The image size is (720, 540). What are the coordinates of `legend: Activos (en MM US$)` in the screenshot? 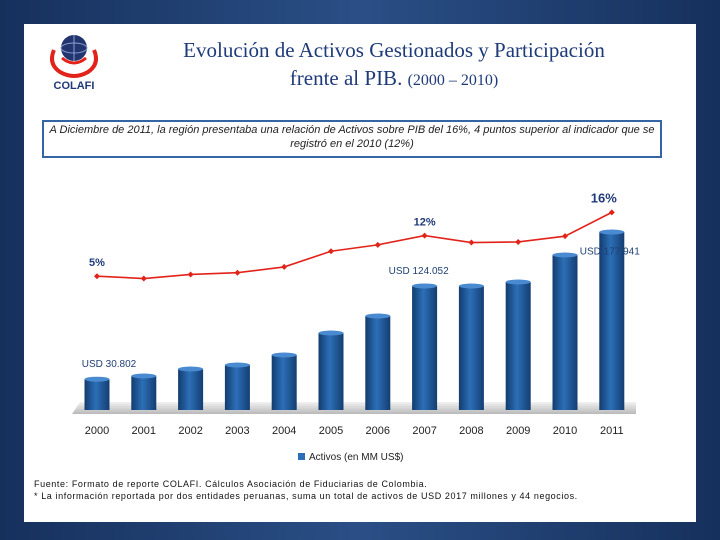 It's located at (350, 457).